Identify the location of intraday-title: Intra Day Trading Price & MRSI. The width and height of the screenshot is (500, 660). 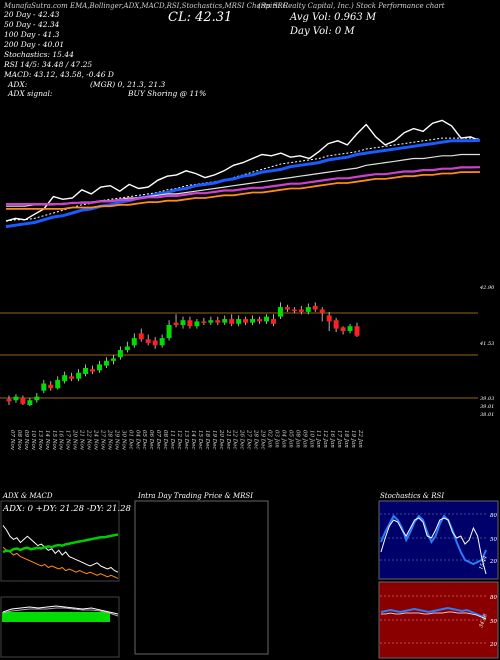
(195, 496).